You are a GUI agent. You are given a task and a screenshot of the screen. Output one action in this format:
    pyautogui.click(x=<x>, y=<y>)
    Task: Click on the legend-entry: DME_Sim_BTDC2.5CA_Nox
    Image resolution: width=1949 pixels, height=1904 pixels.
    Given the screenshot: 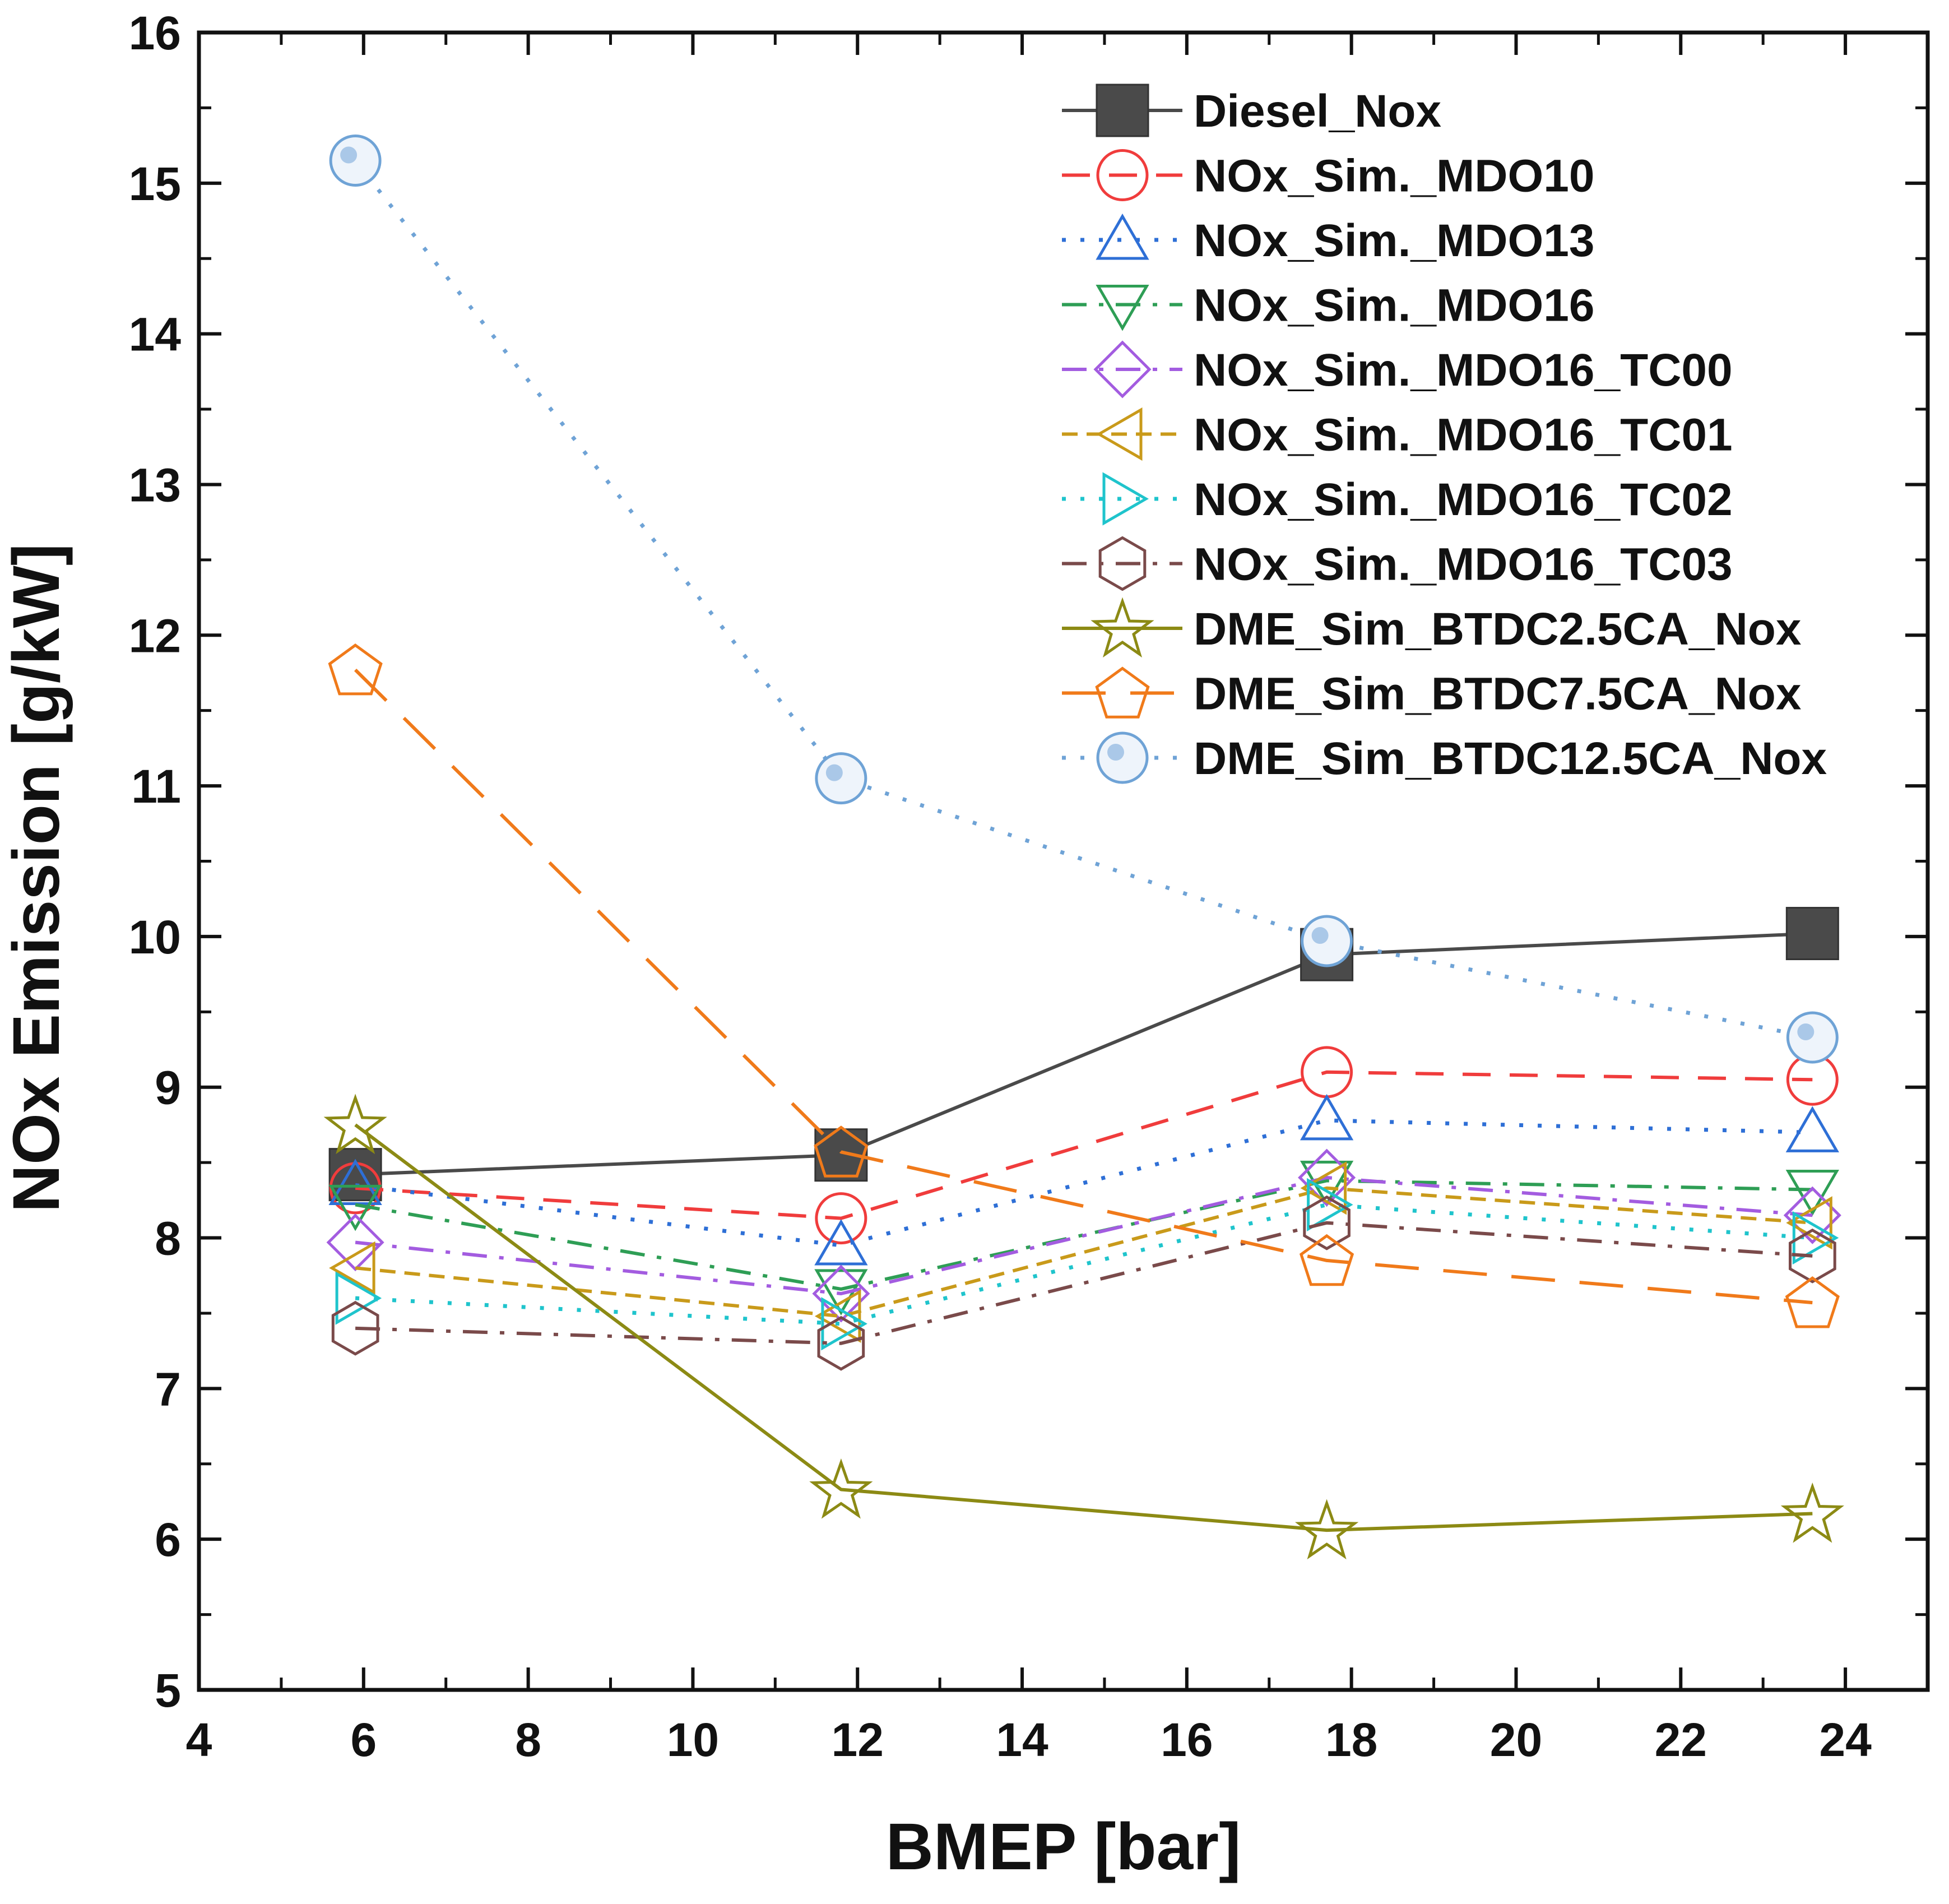 What is the action you would take?
    pyautogui.click(x=1432, y=628)
    